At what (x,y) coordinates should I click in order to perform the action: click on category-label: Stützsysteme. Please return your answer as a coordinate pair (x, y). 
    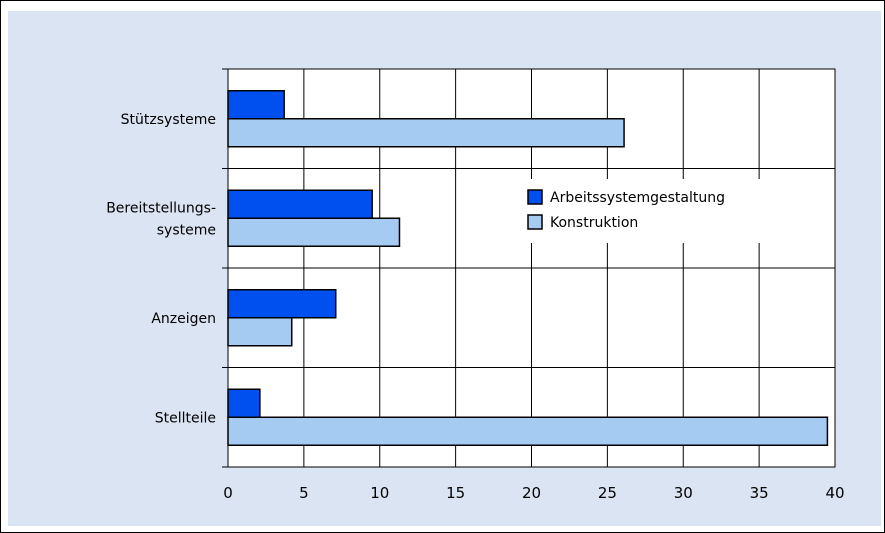
    Looking at the image, I should click on (168, 120).